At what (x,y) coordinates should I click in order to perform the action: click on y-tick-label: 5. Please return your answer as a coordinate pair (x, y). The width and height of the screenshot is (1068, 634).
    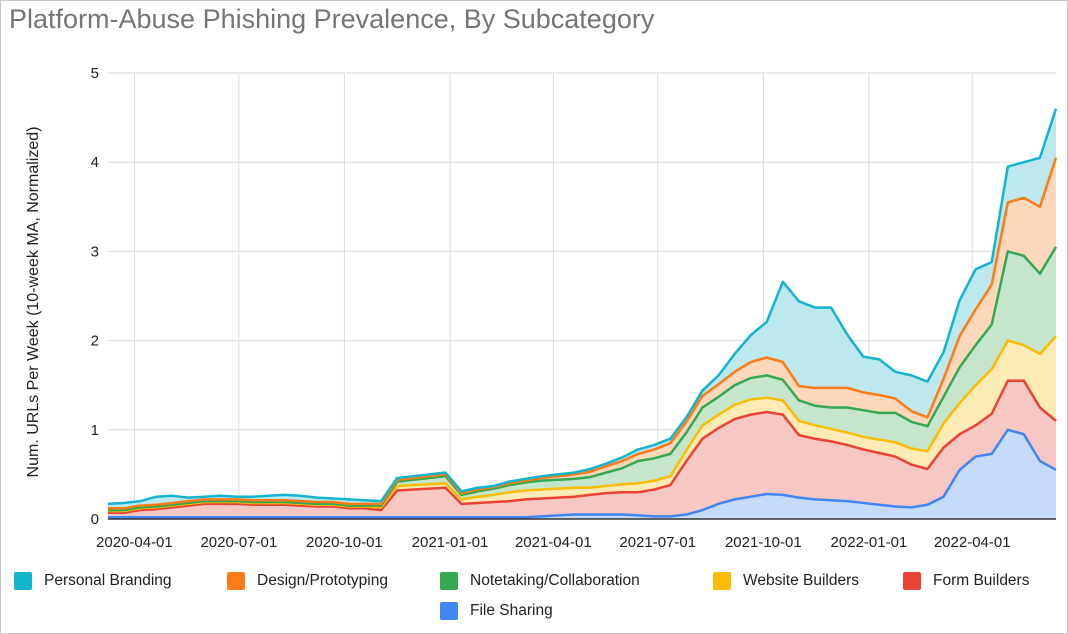
    Looking at the image, I should click on (95, 73).